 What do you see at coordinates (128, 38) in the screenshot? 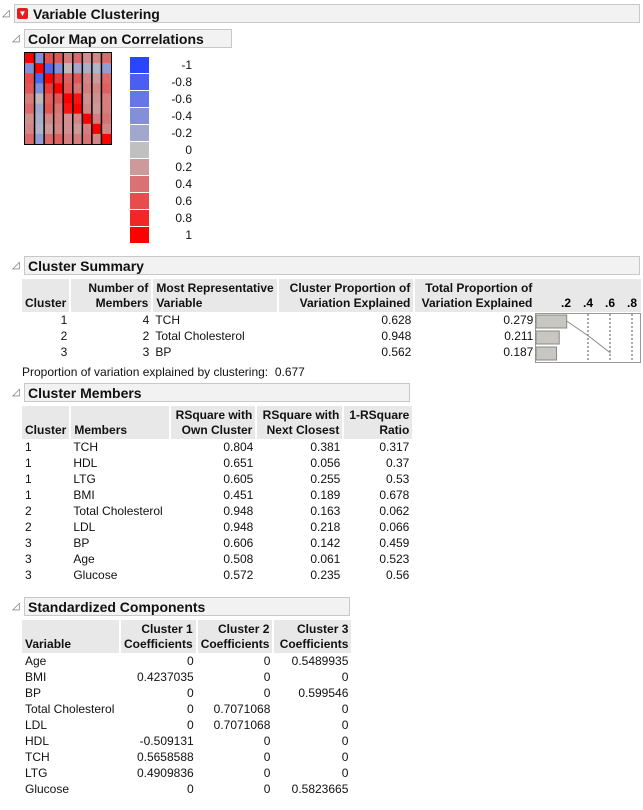
I see `color-map-header: Color Map on Correlations` at bounding box center [128, 38].